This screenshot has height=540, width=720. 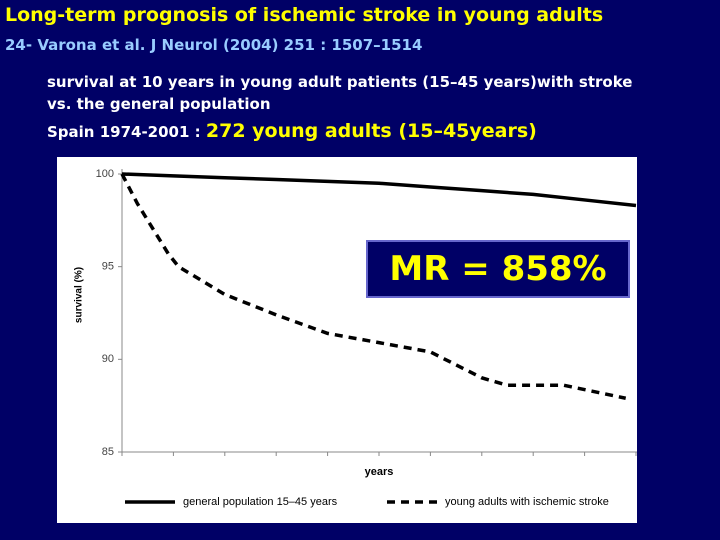 What do you see at coordinates (159, 104) in the screenshot?
I see `description: vs. the general population` at bounding box center [159, 104].